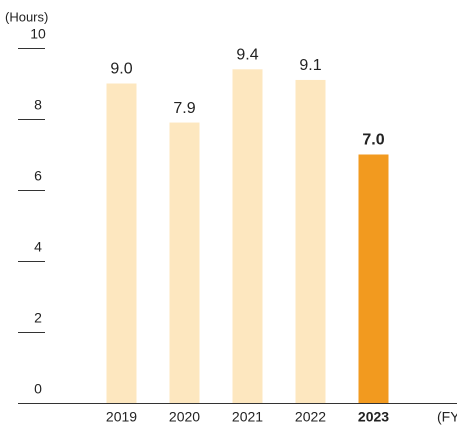  I want to click on x-tick-label: 2020, so click(184, 417).